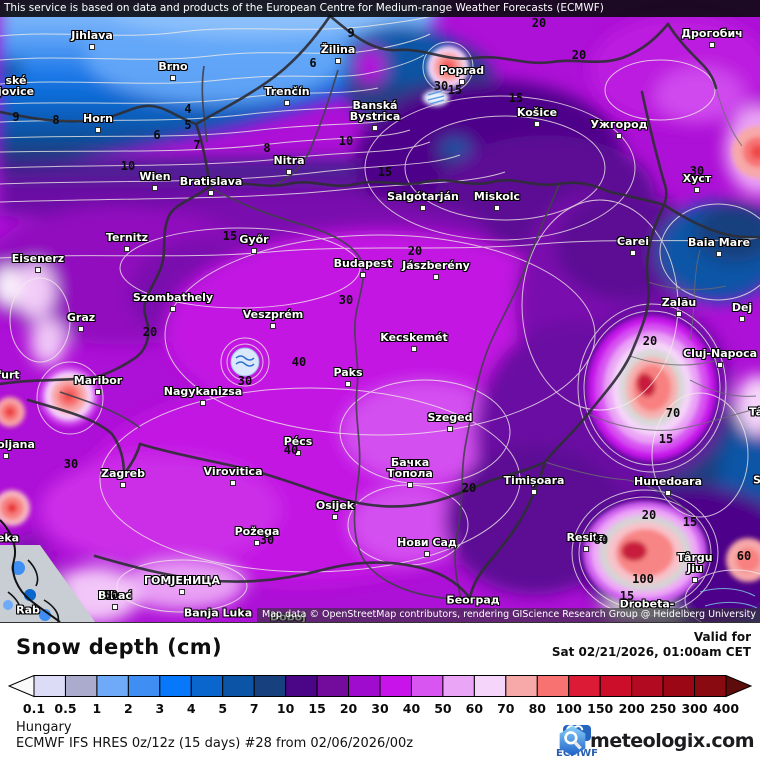 Image resolution: width=760 pixels, height=760 pixels. What do you see at coordinates (128, 166) in the screenshot?
I see `contour-value-label: 10` at bounding box center [128, 166].